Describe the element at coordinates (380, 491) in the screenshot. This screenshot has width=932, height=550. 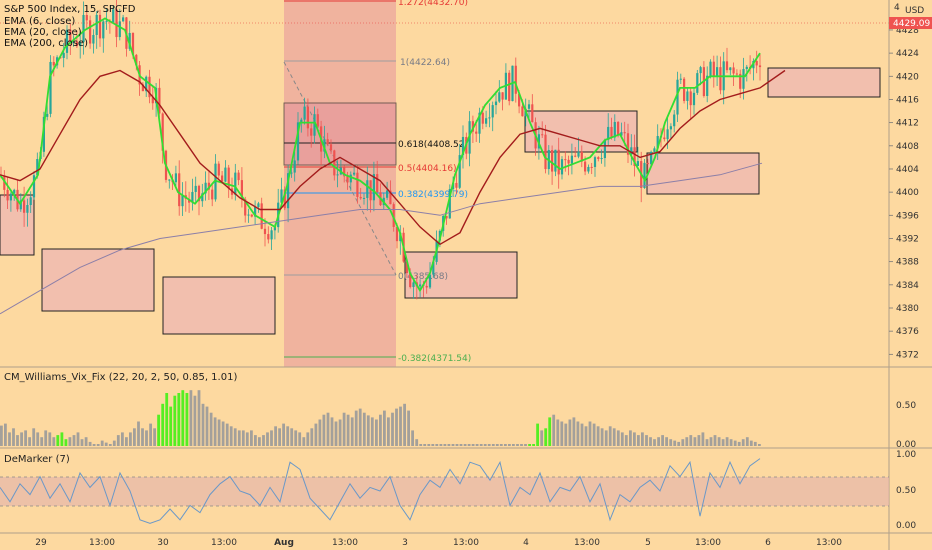
I see `demarker-path` at that location.